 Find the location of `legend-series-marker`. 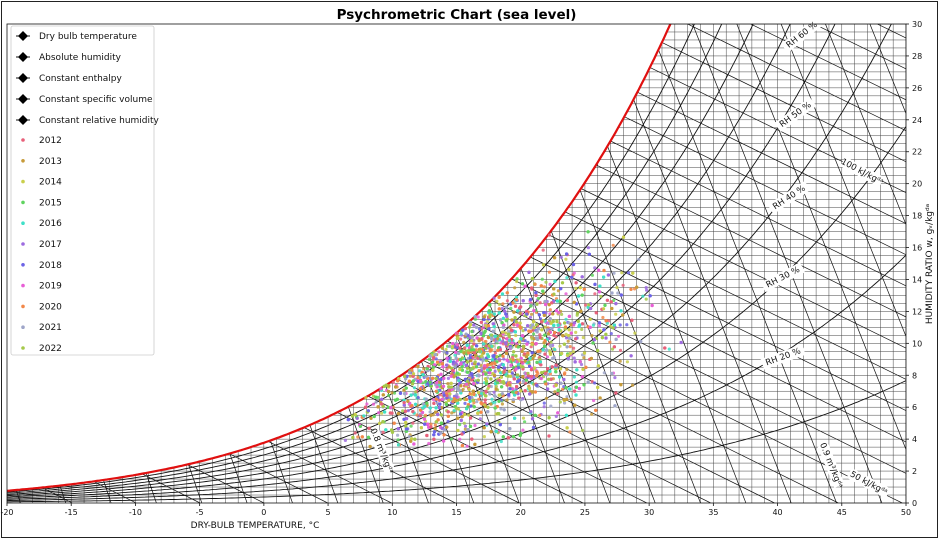

legend-series-marker is located at coordinates (23, 244).